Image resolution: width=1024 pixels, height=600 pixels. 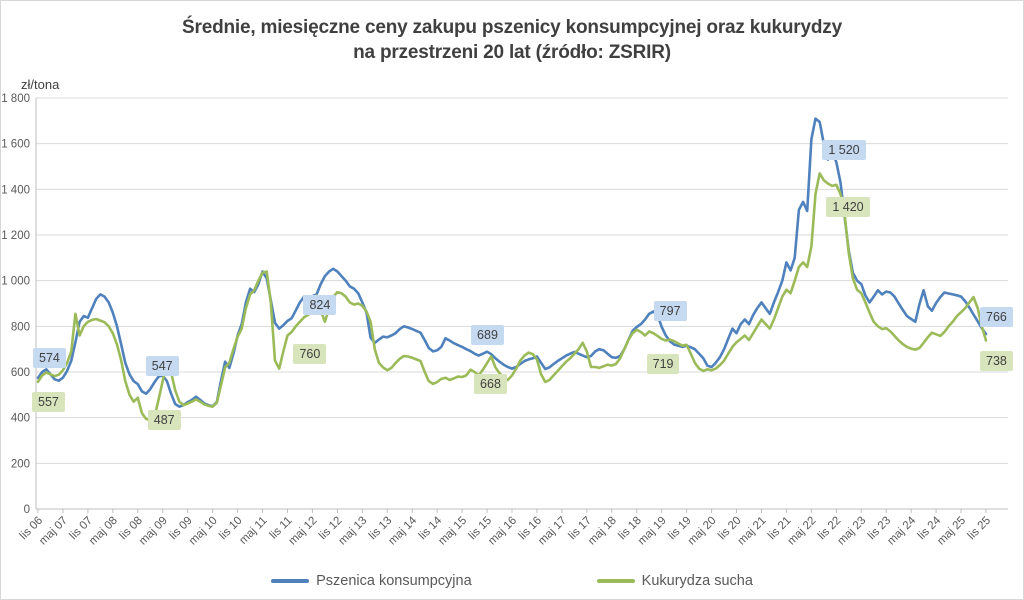 What do you see at coordinates (702, 531) in the screenshot?
I see `x-tick-label: maj 20` at bounding box center [702, 531].